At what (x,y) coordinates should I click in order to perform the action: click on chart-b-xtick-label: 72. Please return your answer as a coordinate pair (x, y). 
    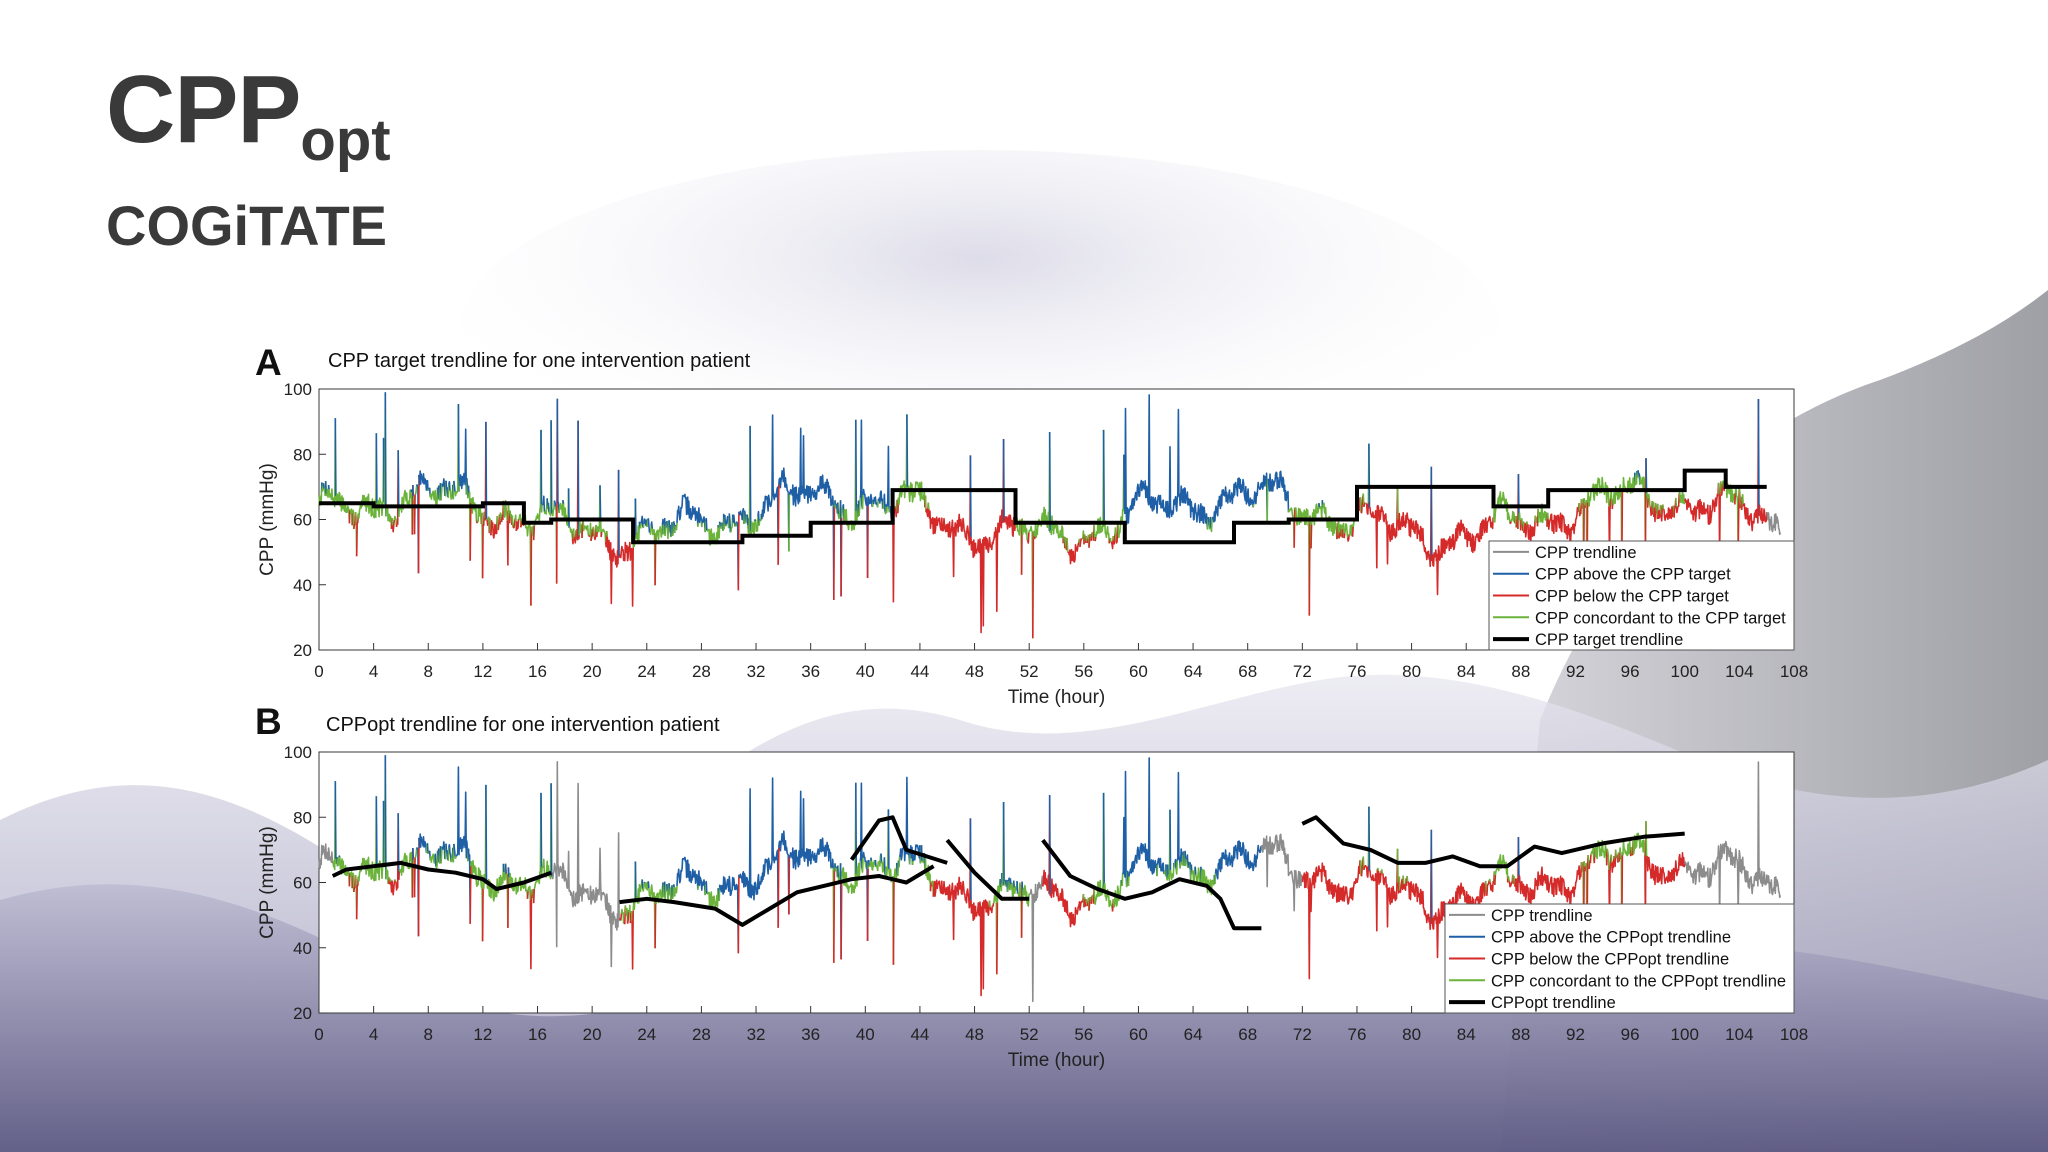
    Looking at the image, I should click on (1302, 1034).